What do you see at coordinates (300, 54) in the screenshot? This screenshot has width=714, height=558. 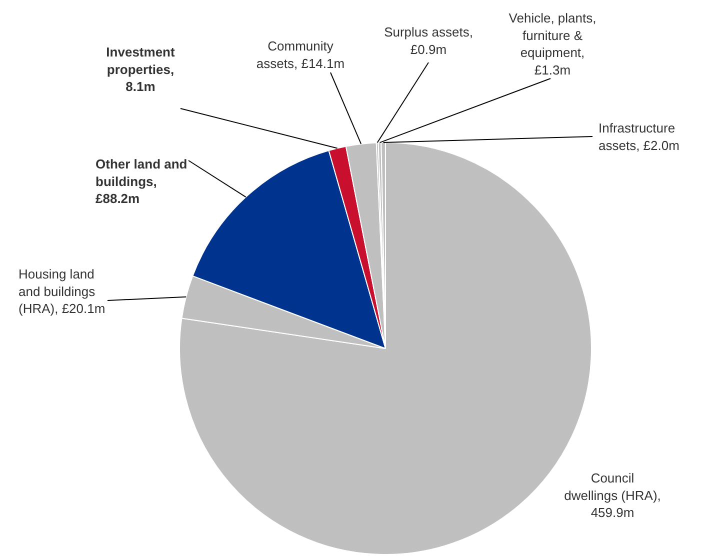 I see `slice-label: Community assets, £14.1m` at bounding box center [300, 54].